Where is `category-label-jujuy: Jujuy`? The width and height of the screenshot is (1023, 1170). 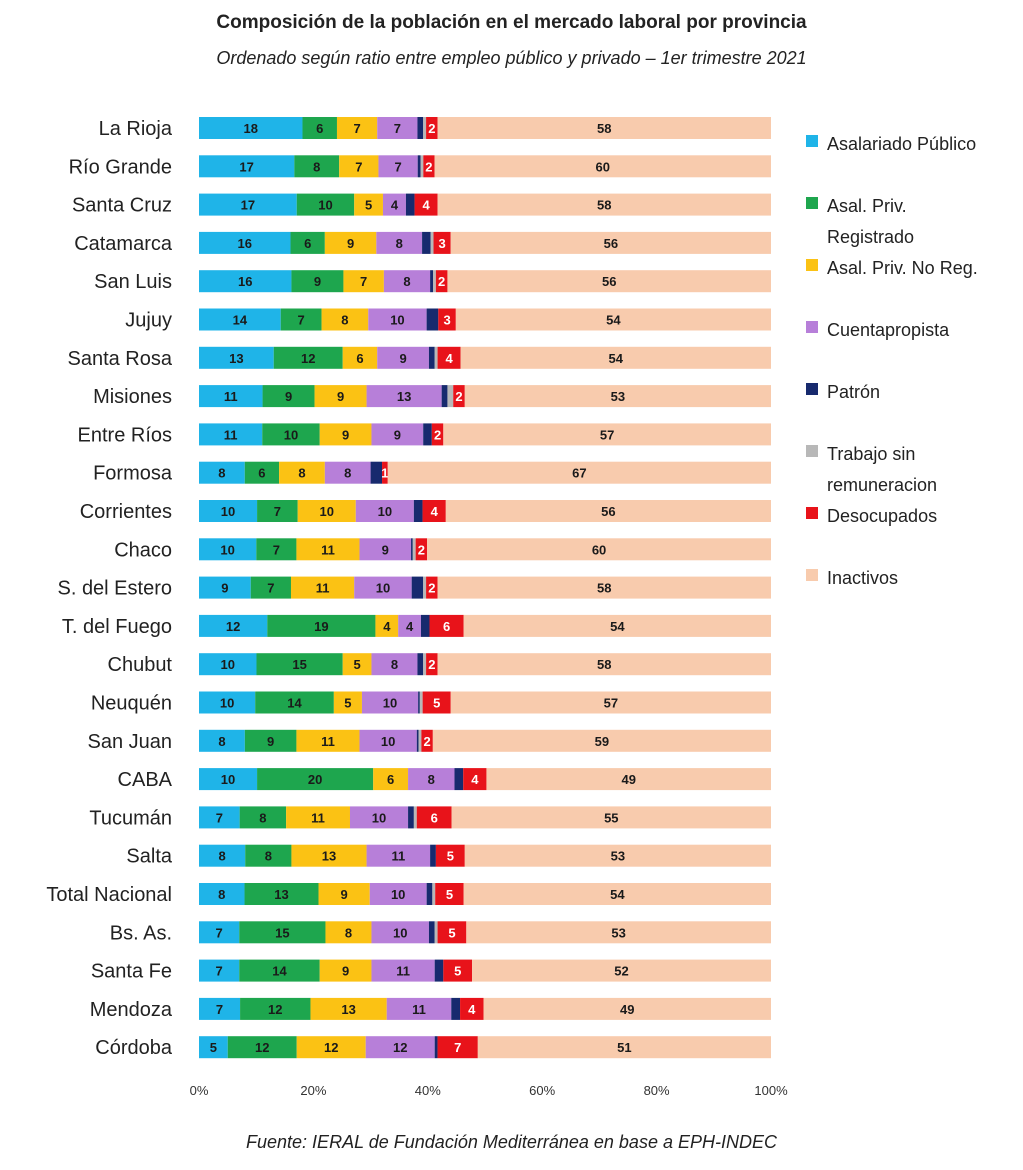
category-label-jujuy: Jujuy is located at coordinates (148, 321).